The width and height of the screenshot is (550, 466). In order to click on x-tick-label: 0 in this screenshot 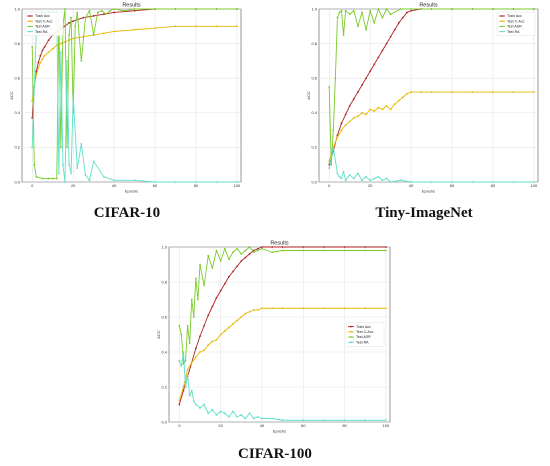, I will do `click(32, 185)`.